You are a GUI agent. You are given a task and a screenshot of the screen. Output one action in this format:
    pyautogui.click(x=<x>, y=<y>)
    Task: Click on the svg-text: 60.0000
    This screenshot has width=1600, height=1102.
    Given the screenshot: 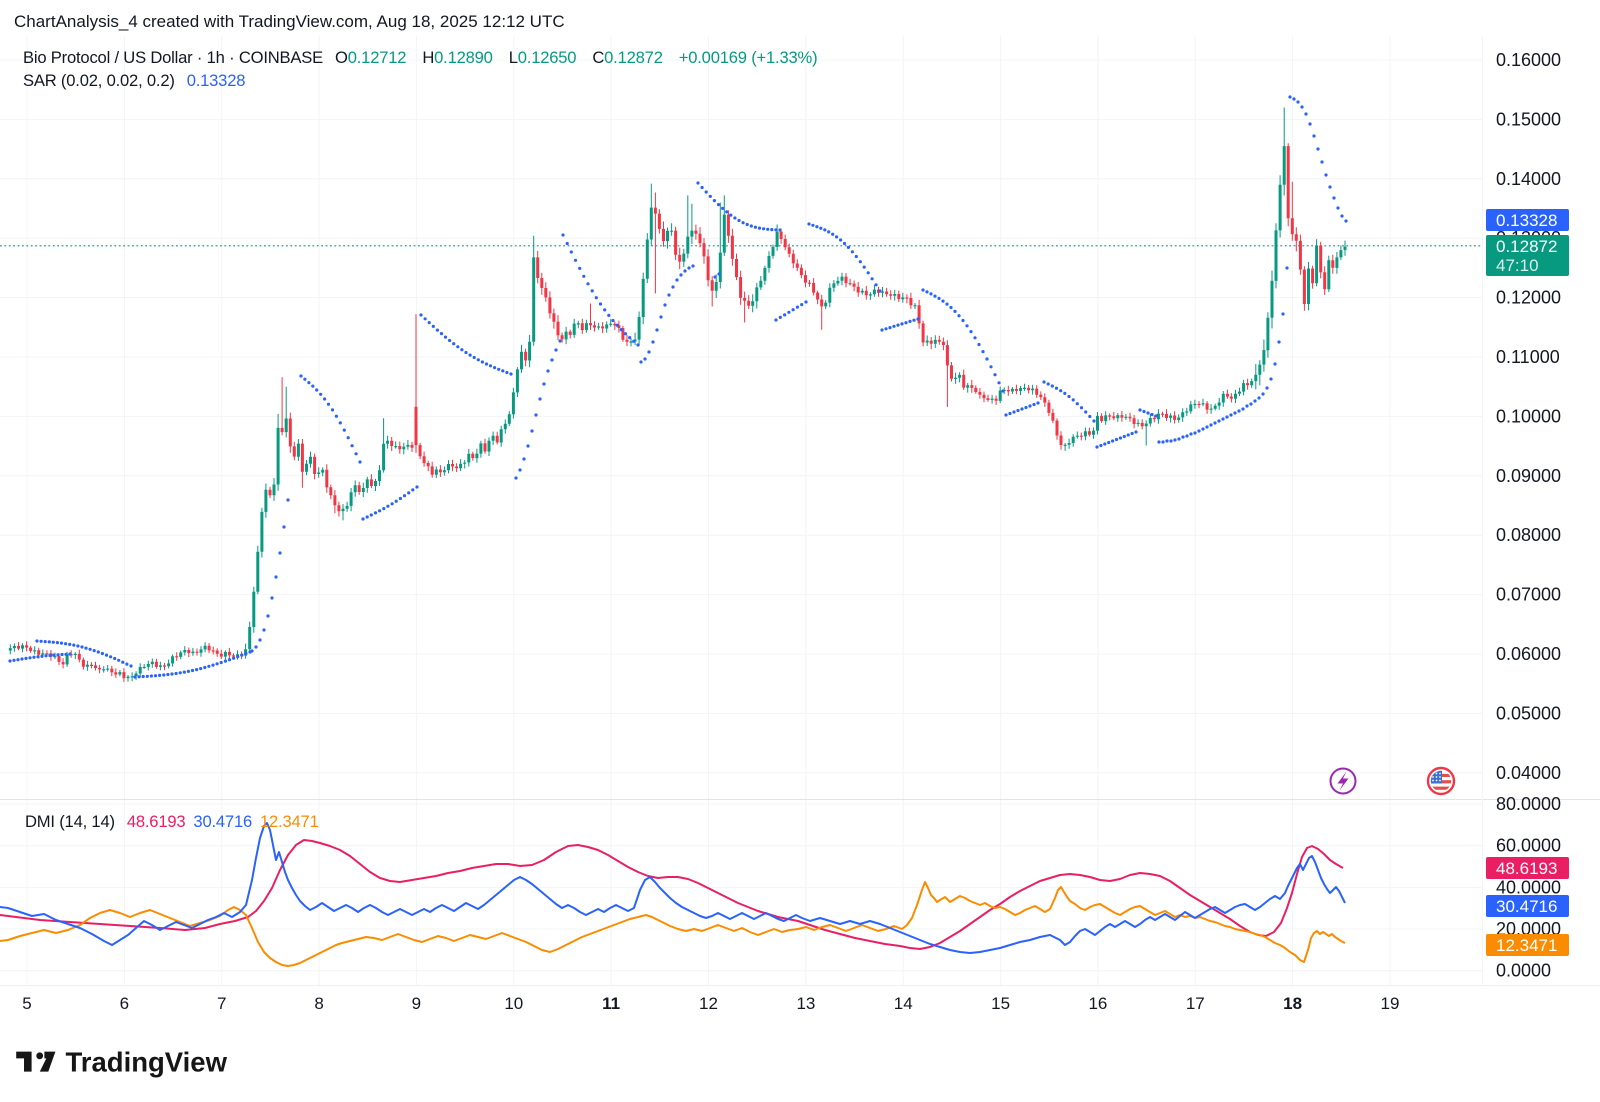 What is the action you would take?
    pyautogui.click(x=1528, y=846)
    